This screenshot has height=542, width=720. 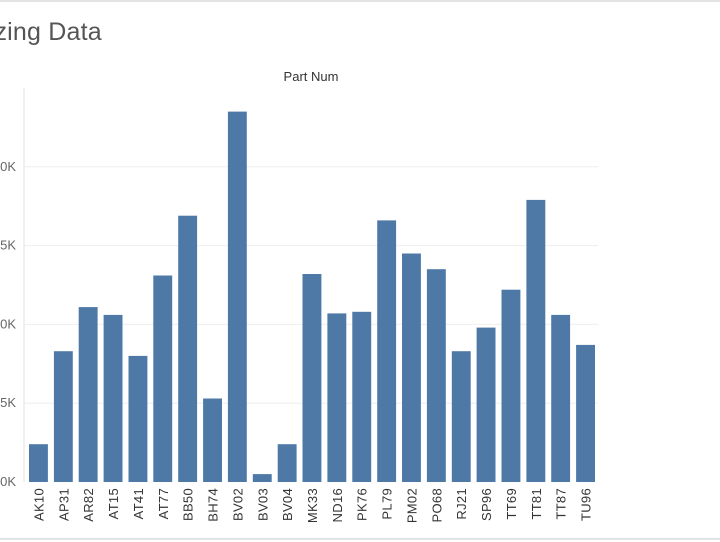 What do you see at coordinates (362, 504) in the screenshot?
I see `x-label-pk76: PK76` at bounding box center [362, 504].